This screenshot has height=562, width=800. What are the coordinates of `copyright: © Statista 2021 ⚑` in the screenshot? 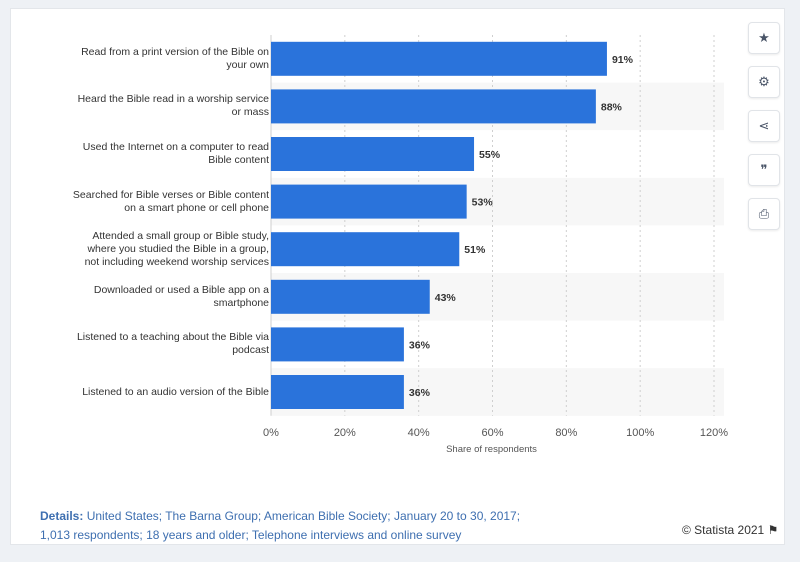 It's located at (730, 530).